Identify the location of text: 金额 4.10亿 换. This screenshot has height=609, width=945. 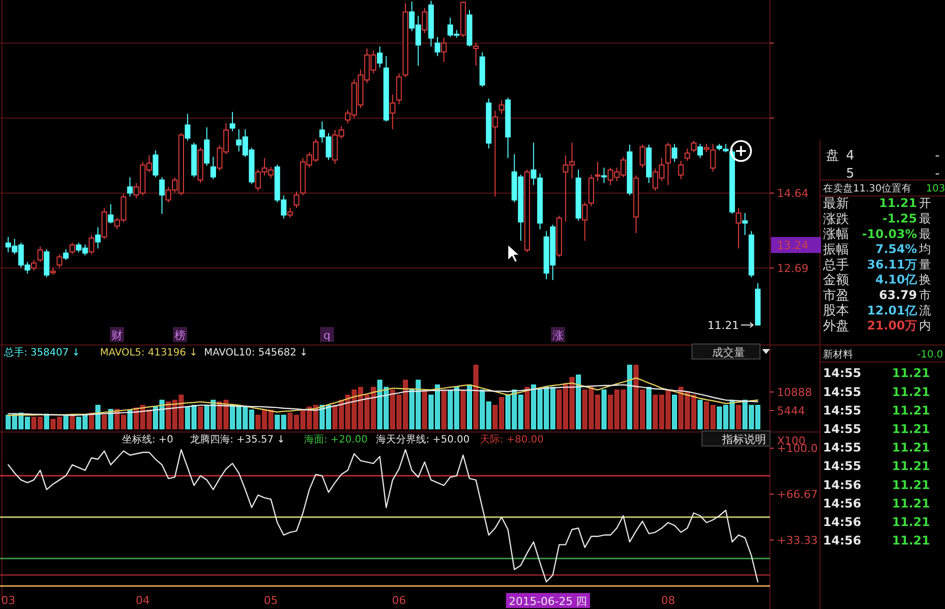
(877, 280).